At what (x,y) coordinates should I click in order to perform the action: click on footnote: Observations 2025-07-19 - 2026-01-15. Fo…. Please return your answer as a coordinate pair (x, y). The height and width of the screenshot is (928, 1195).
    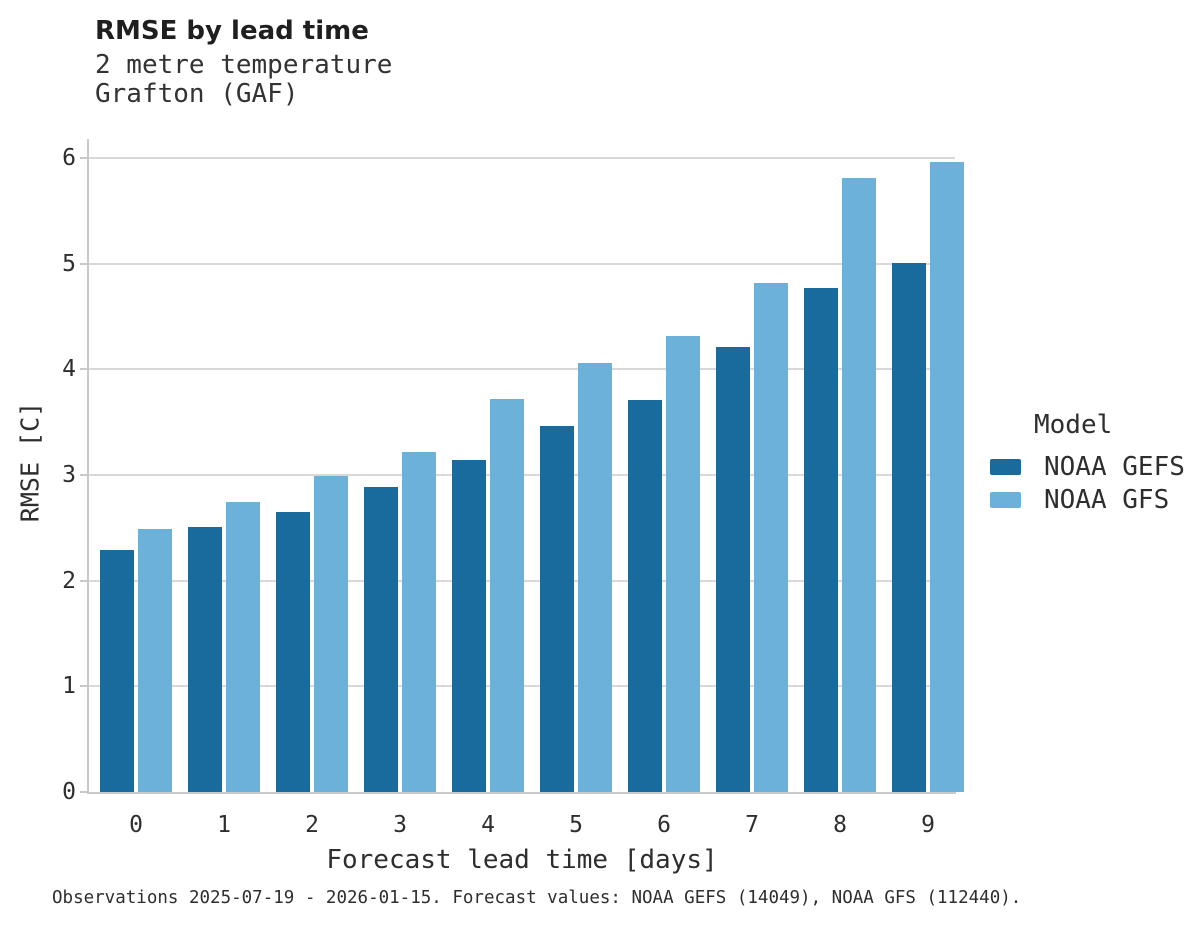
    Looking at the image, I should click on (537, 898).